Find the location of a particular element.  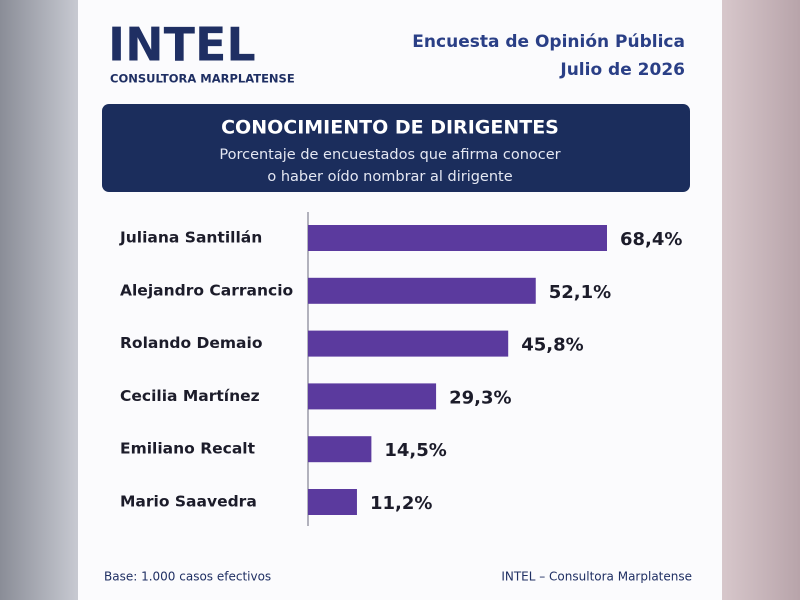

chart-subtitle: o haber oído nombrar al dirigente is located at coordinates (389, 177).